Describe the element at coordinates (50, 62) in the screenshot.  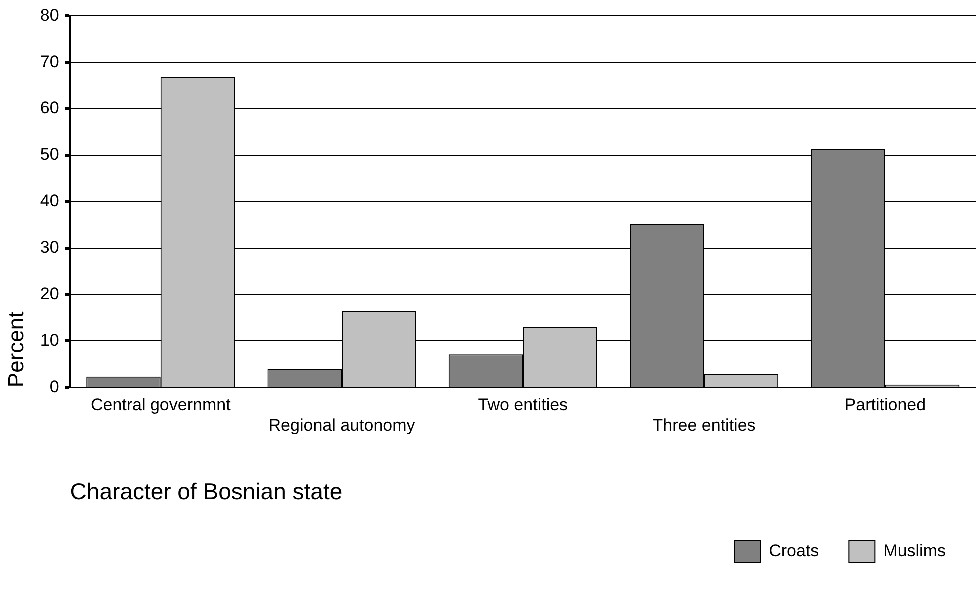
I see `y-tick-label: 70` at that location.